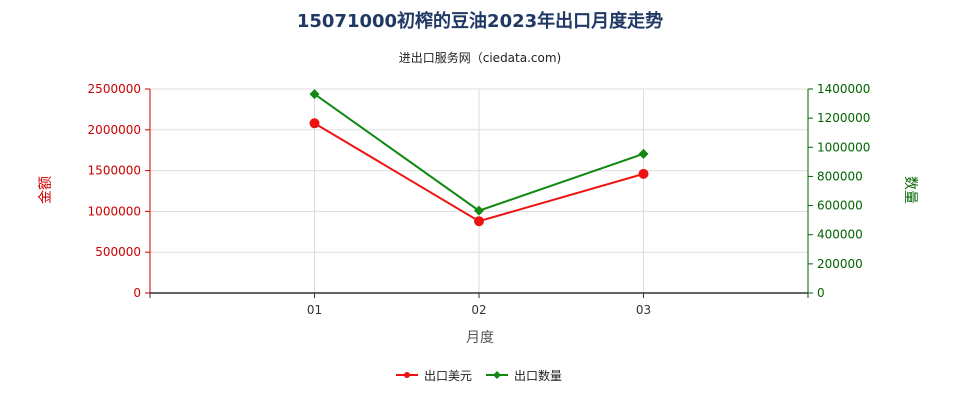 The width and height of the screenshot is (960, 405). I want to click on right-tick-label: 600000, so click(840, 206).